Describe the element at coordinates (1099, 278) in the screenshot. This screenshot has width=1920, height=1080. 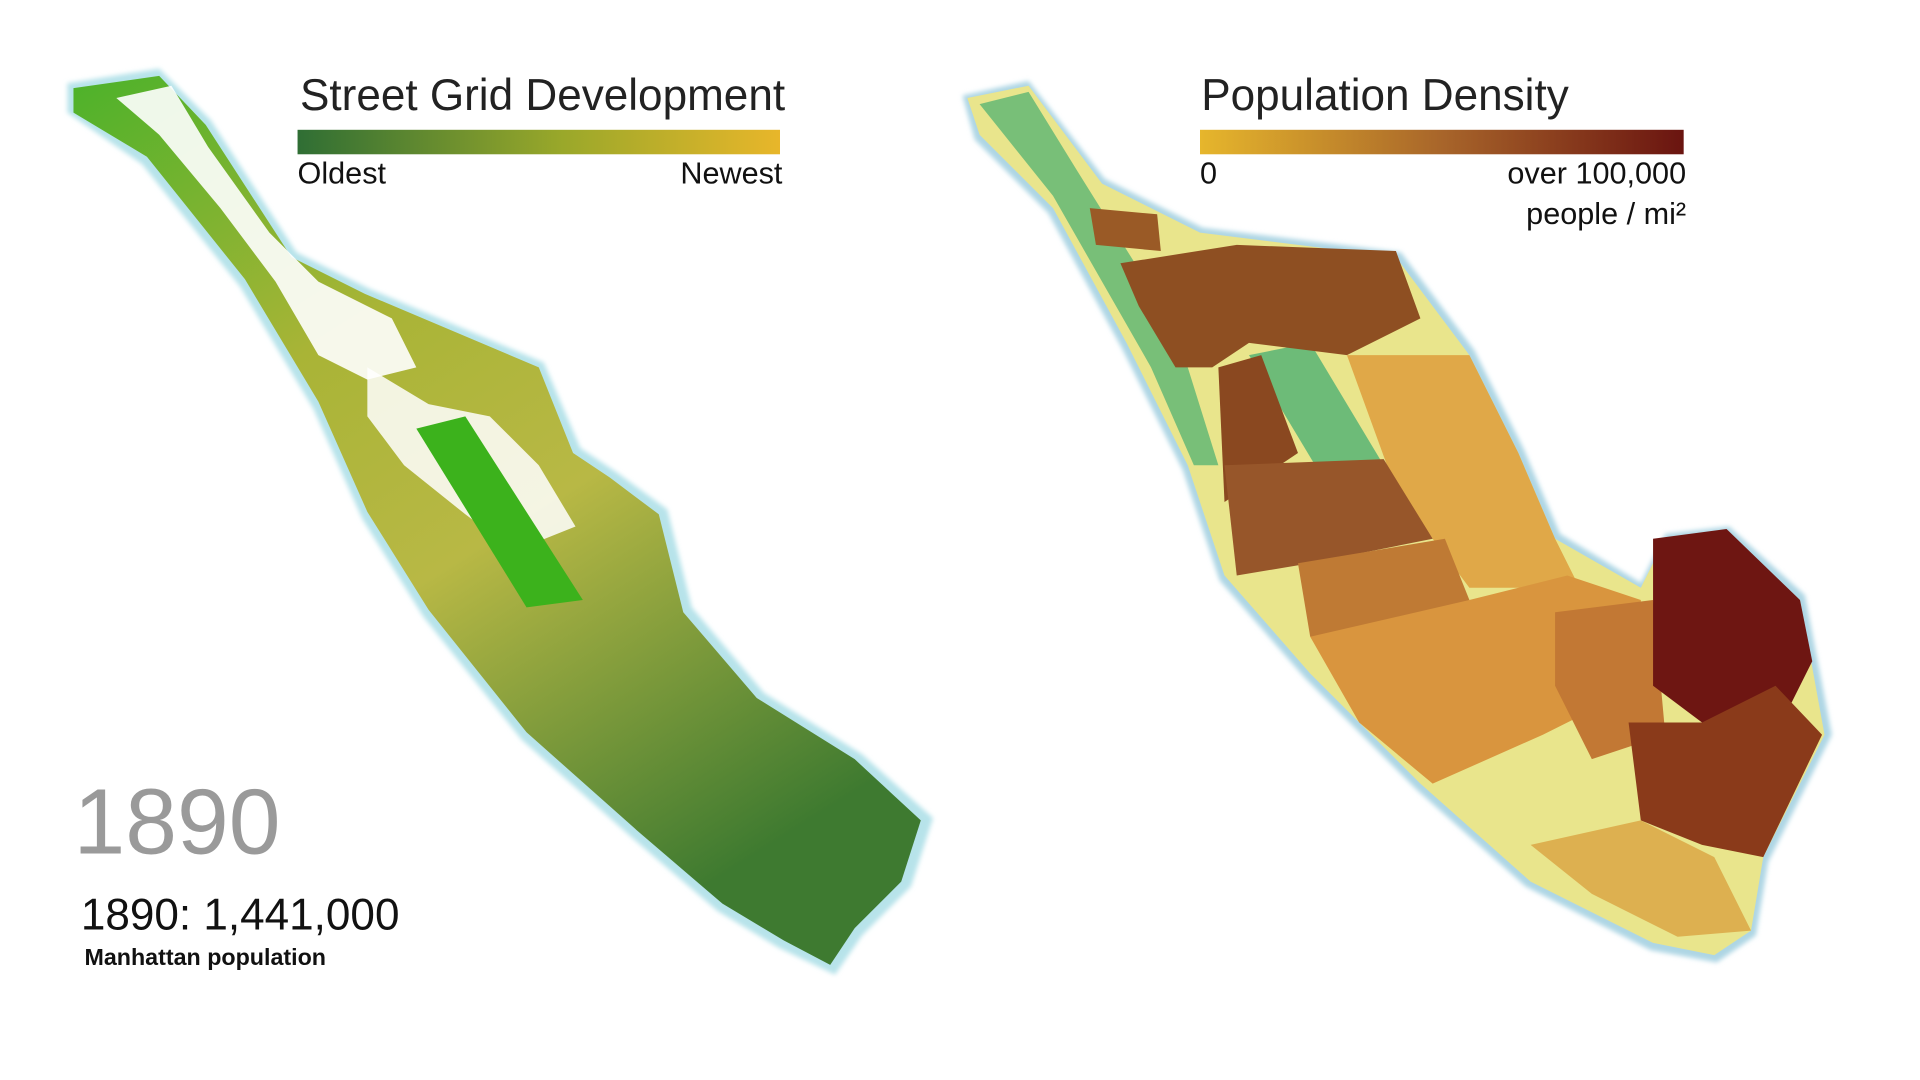
I see `park` at that location.